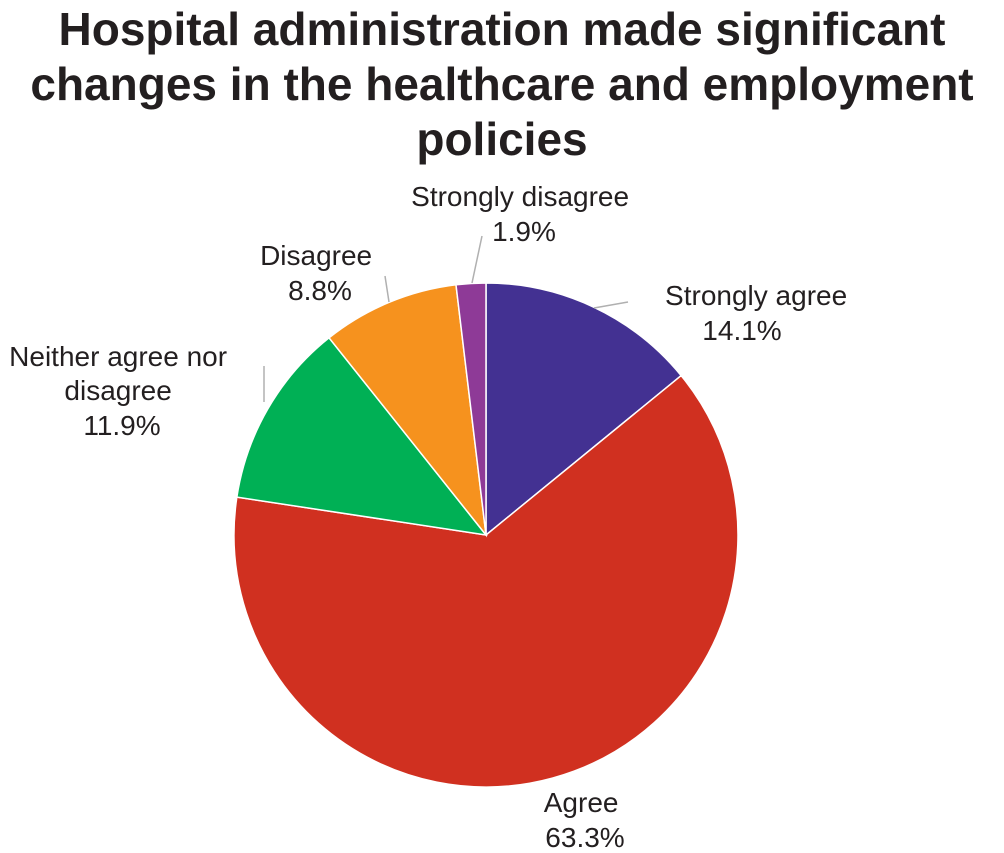 This screenshot has height=853, width=1004. What do you see at coordinates (471, 409) in the screenshot?
I see `pie-slice-strongly-disagree` at bounding box center [471, 409].